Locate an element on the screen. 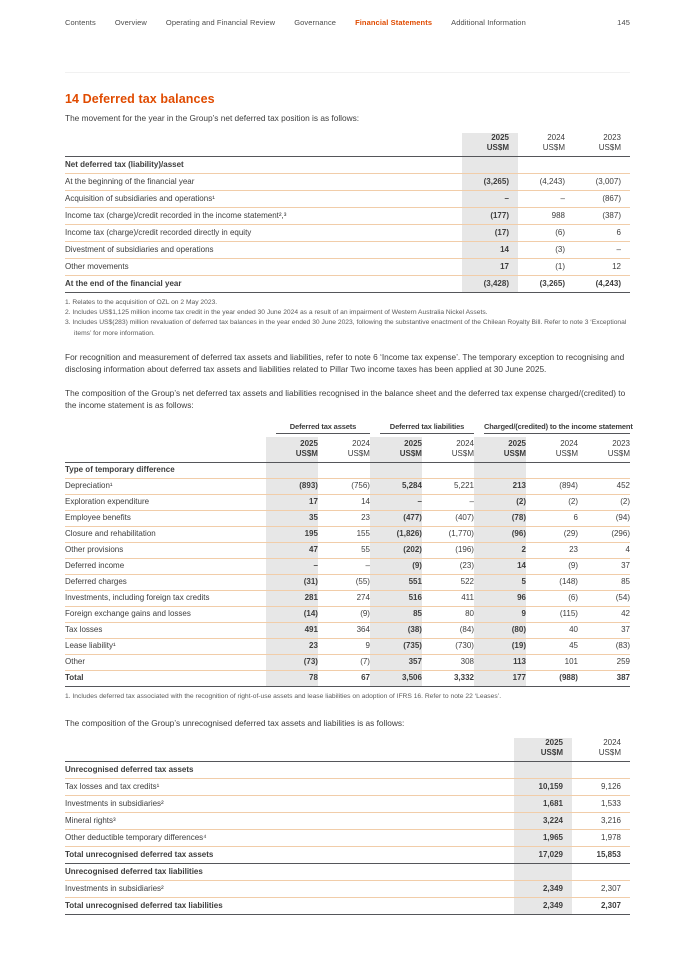 The height and width of the screenshot is (960, 679). cell-value: 1,533 is located at coordinates (601, 804).